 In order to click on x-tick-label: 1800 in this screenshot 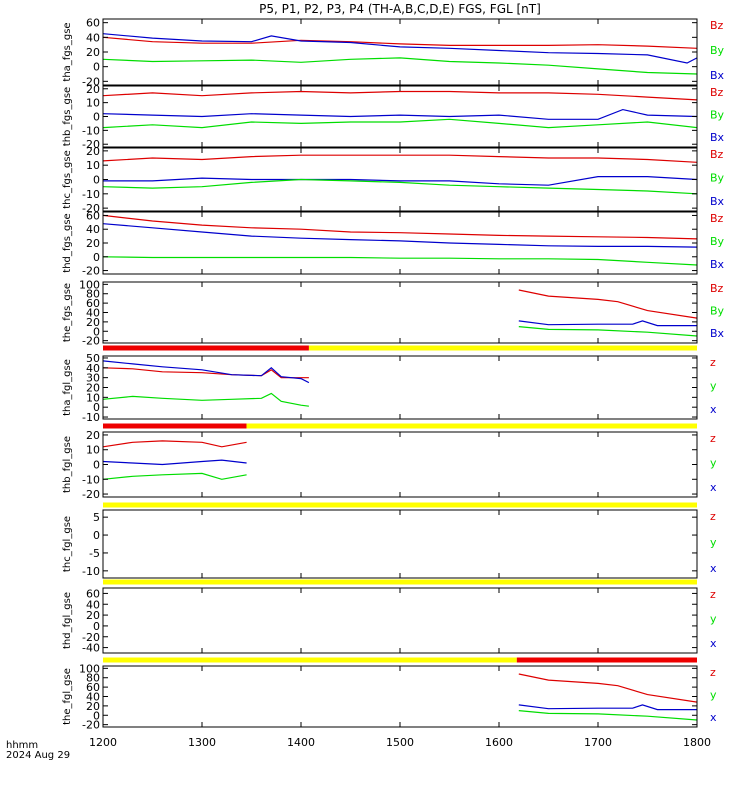, I will do `click(697, 742)`.